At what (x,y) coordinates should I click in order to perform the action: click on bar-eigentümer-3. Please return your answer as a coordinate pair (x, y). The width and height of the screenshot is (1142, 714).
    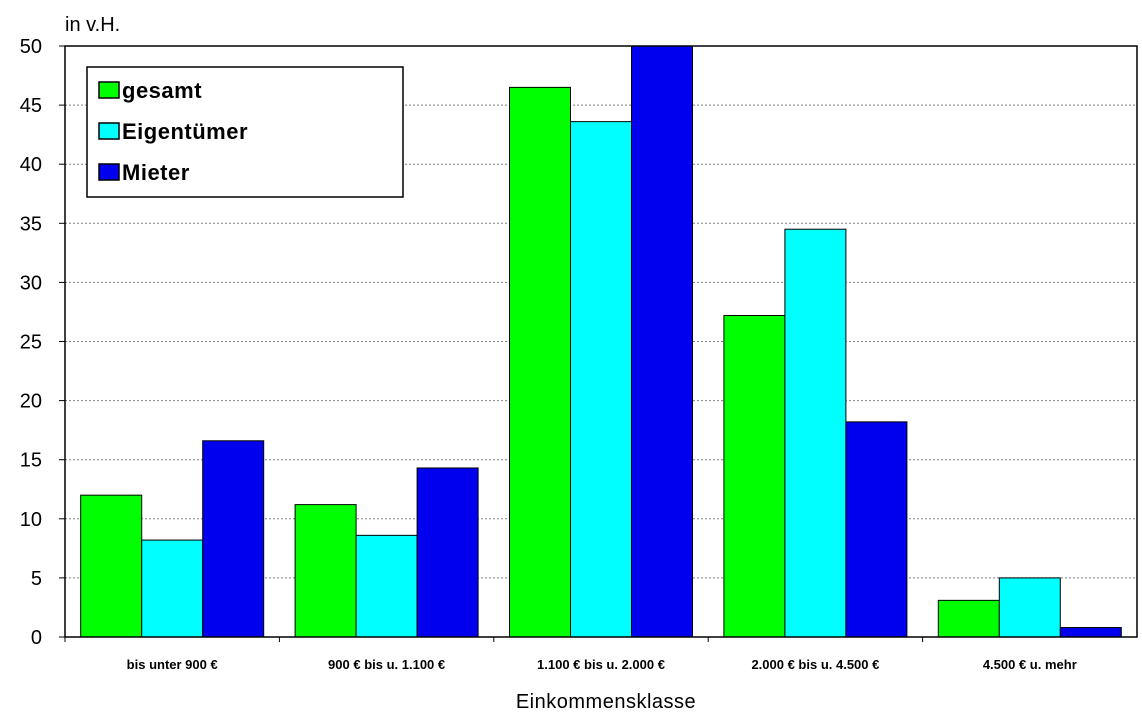
    Looking at the image, I should click on (601, 379).